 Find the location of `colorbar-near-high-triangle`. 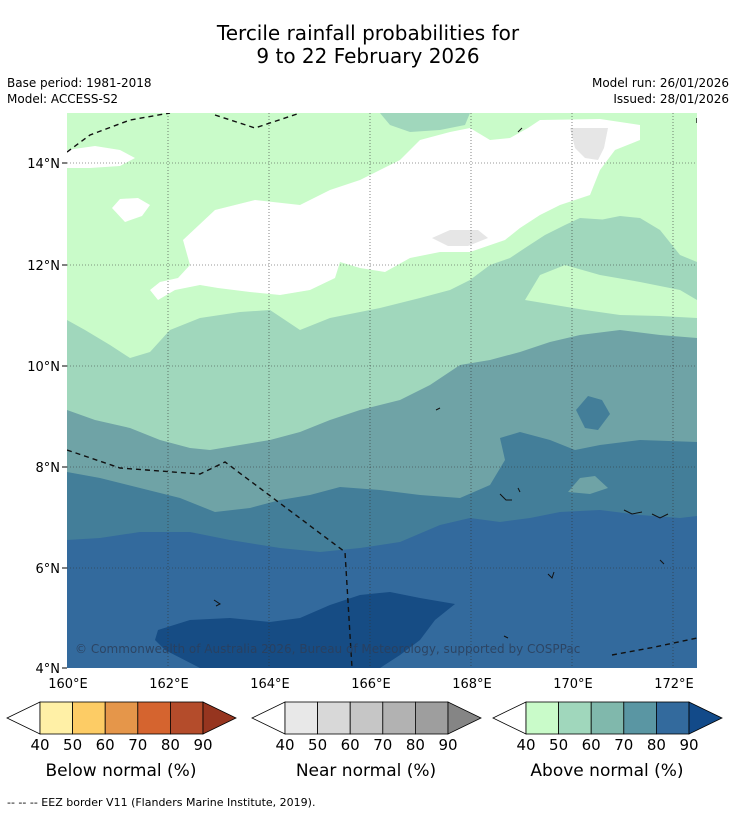

colorbar-near-high-triangle is located at coordinates (464, 718).